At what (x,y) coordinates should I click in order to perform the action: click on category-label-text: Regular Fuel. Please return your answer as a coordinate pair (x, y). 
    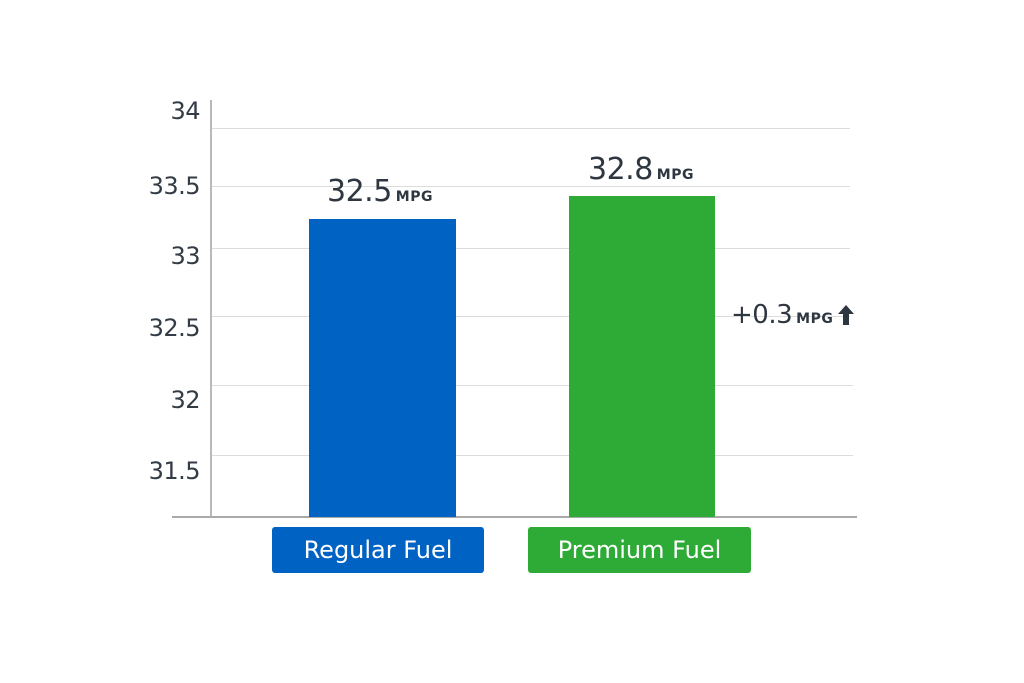
    Looking at the image, I should click on (378, 550).